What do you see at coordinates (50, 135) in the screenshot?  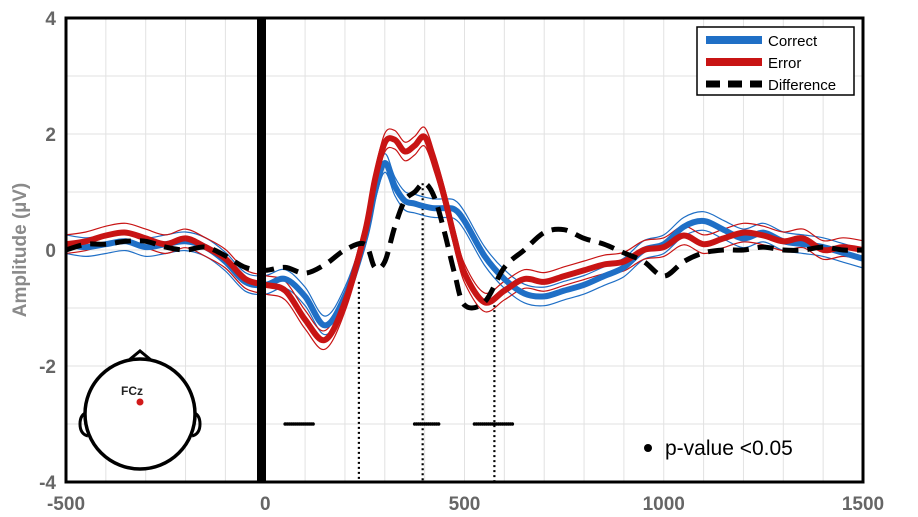 I see `y-tick-label: 2` at bounding box center [50, 135].